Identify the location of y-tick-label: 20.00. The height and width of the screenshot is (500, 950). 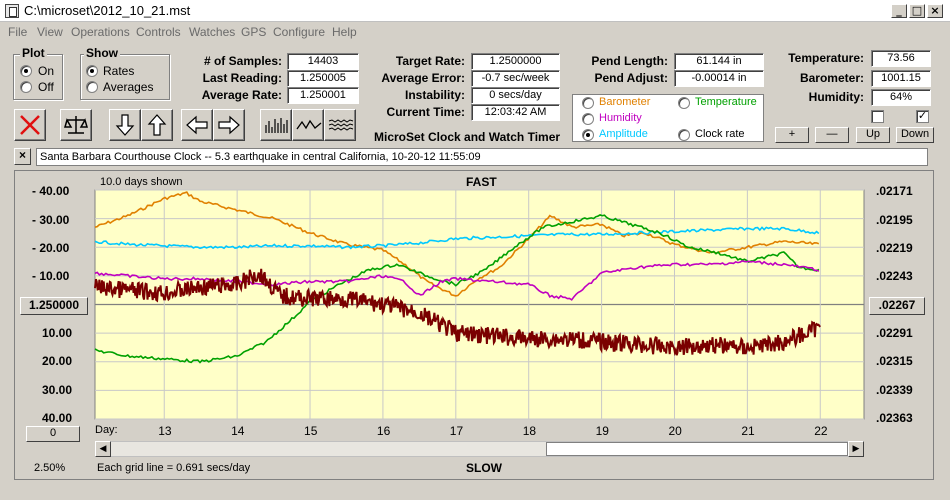
(57, 361).